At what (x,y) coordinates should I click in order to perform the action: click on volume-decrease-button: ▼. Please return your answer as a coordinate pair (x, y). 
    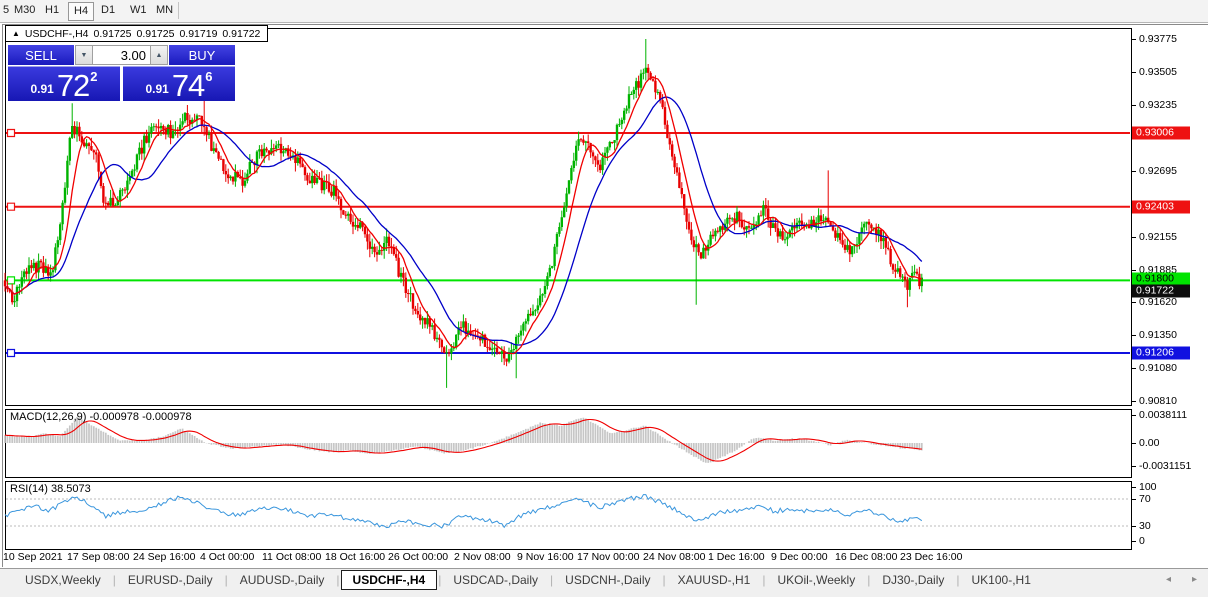
    Looking at the image, I should click on (84, 55).